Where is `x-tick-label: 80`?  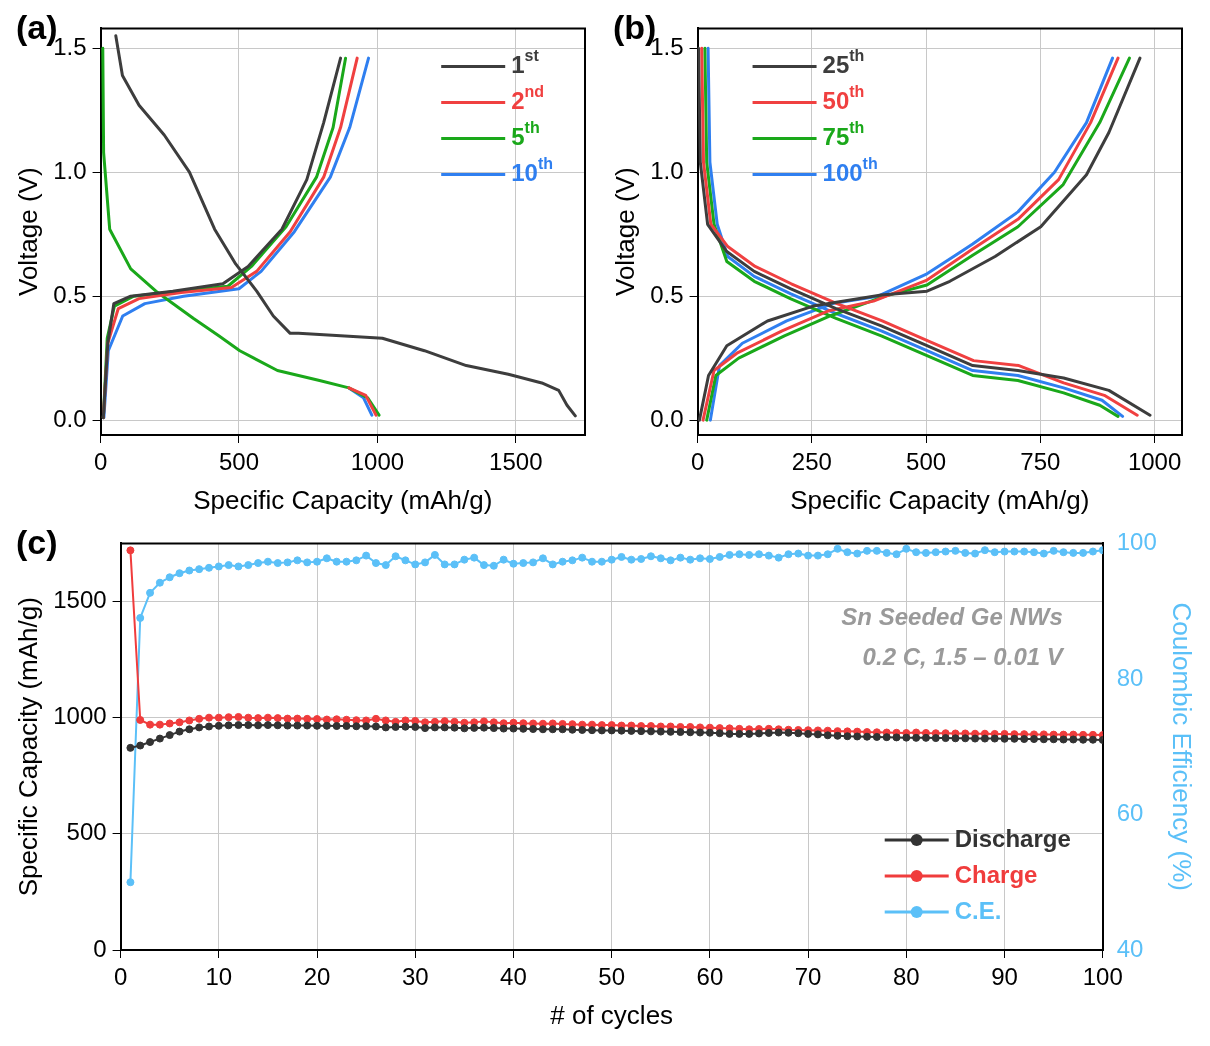
x-tick-label: 80 is located at coordinates (906, 977).